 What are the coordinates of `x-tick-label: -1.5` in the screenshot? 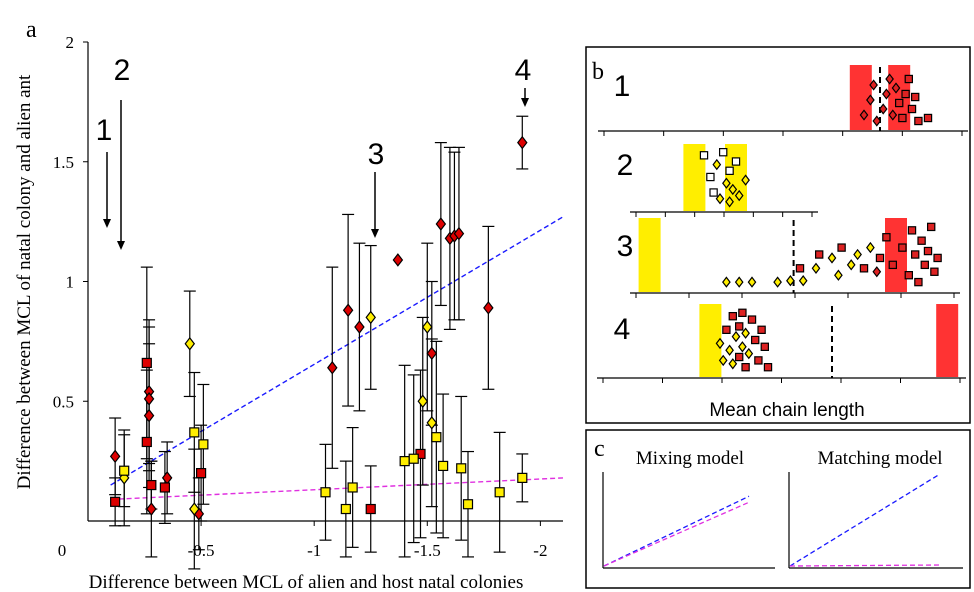 It's located at (427, 550).